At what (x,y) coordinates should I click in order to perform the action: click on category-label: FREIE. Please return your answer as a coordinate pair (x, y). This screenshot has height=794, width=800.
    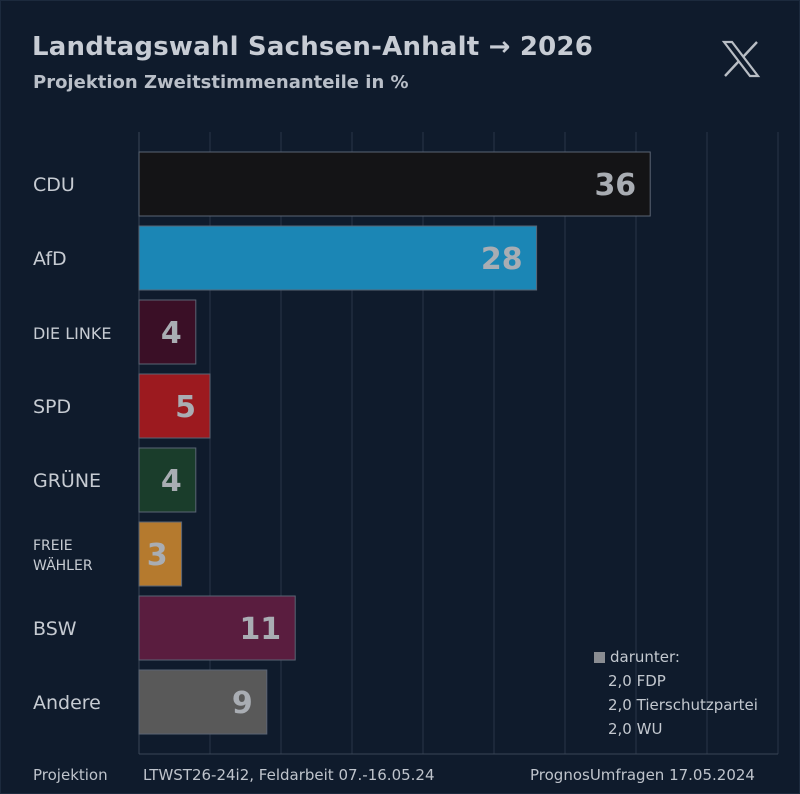
    Looking at the image, I should click on (53, 546).